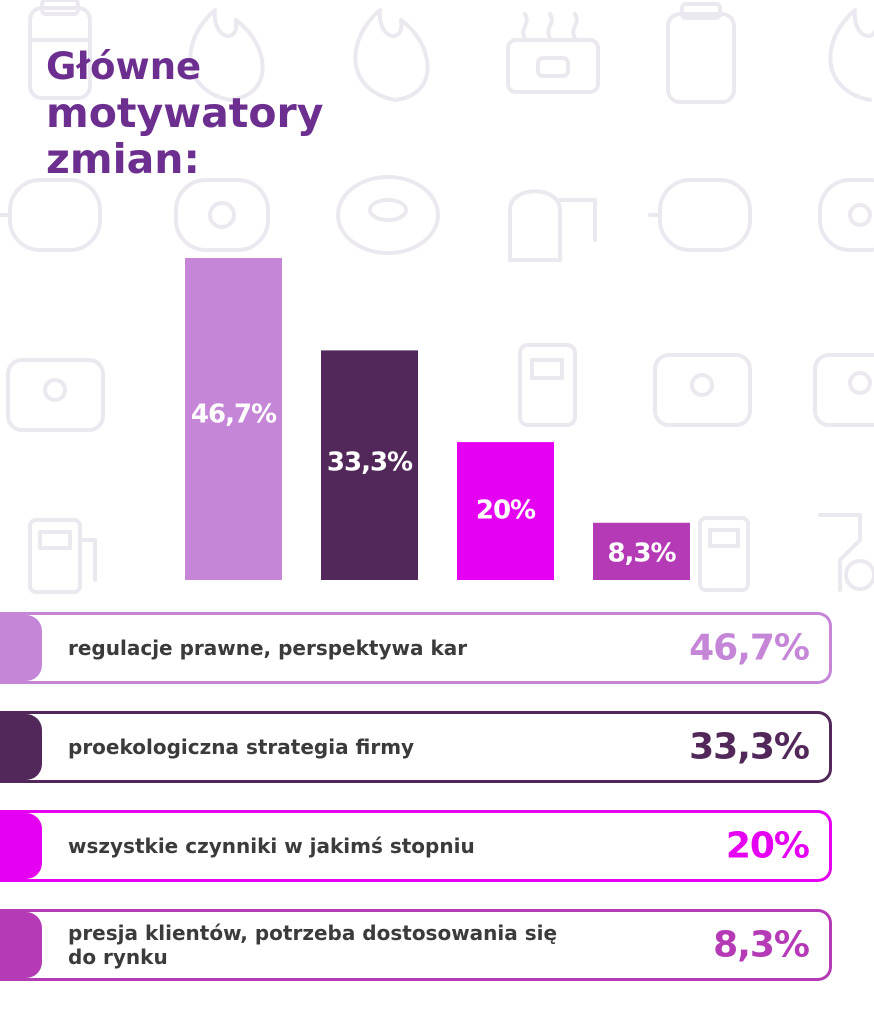  What do you see at coordinates (234, 415) in the screenshot?
I see `bar-value-label-1: 46,7%` at bounding box center [234, 415].